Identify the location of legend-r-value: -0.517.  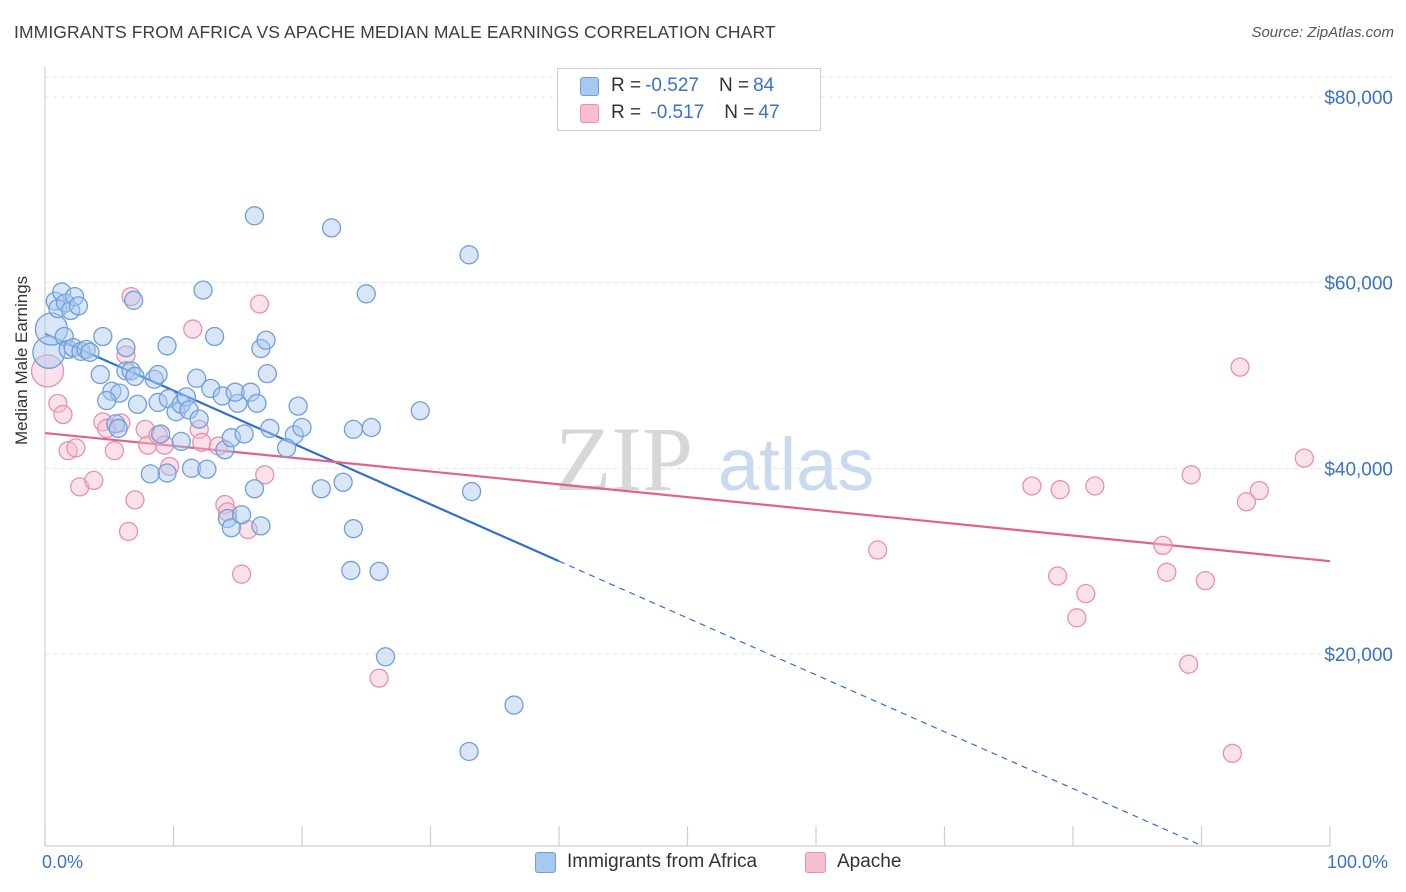
(675, 112).